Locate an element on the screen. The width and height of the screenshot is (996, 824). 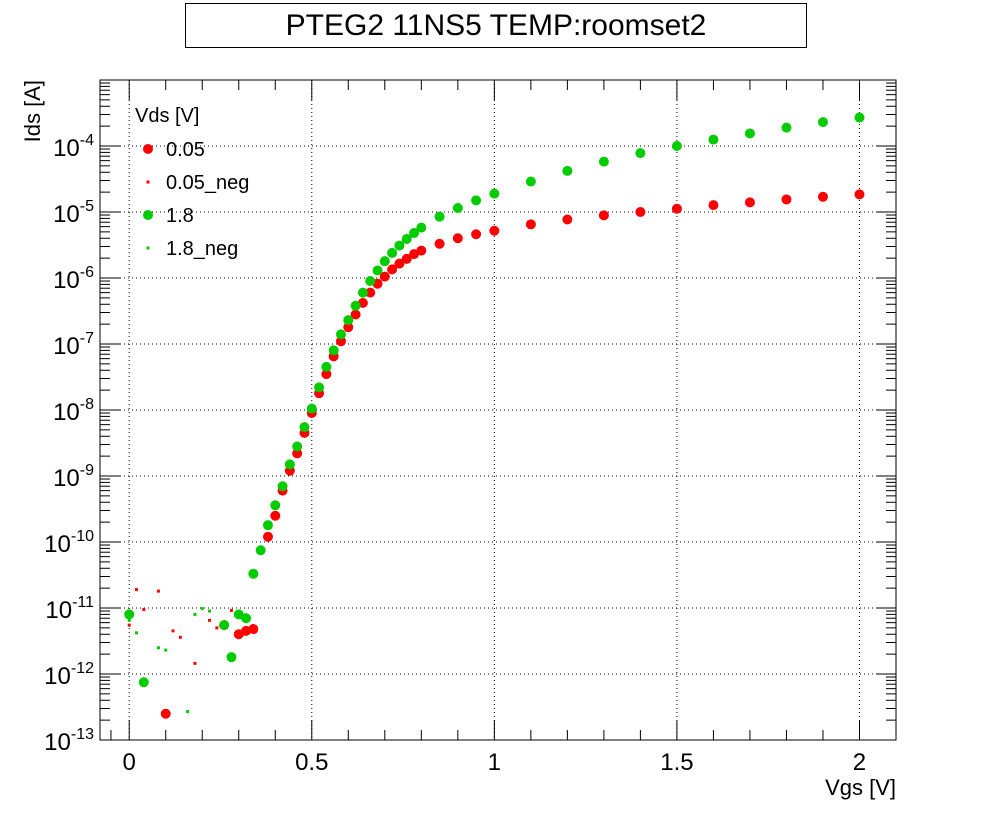
legend-label: 0.05 is located at coordinates (185, 150).